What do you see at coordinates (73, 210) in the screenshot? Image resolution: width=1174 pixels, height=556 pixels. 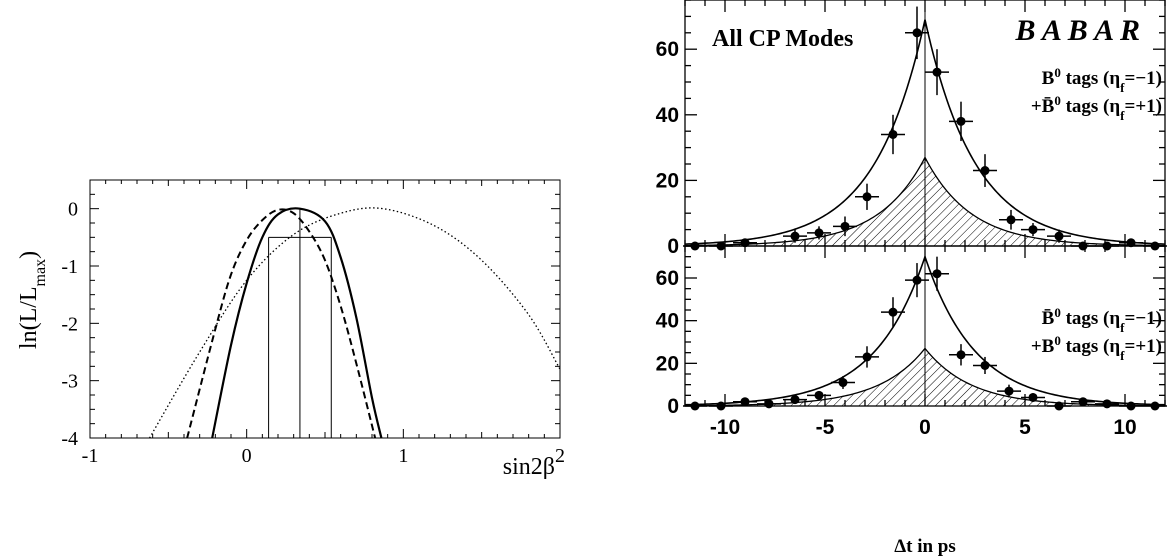 I see `likelihood-y-tick-label: 0` at bounding box center [73, 210].